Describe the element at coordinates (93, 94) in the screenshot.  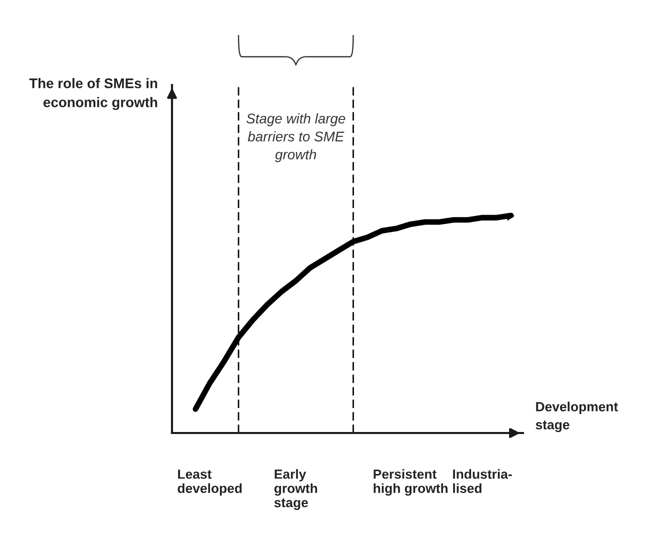
I see `text: The role of SMEs in economic growth` at that location.